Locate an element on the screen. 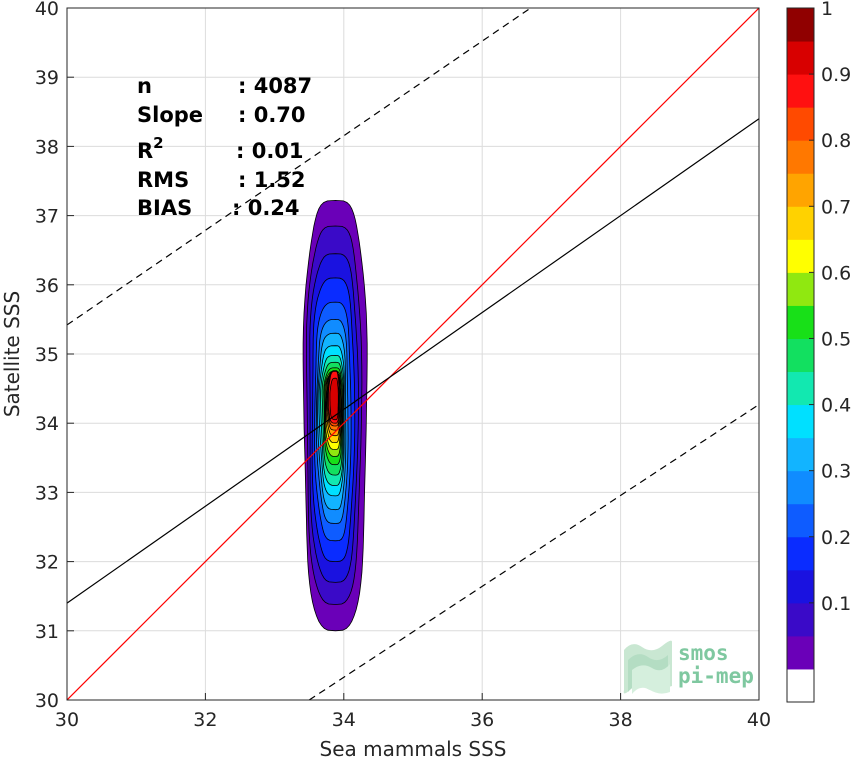 This screenshot has height=763, width=855. x-tick-label: 32 is located at coordinates (205, 720).